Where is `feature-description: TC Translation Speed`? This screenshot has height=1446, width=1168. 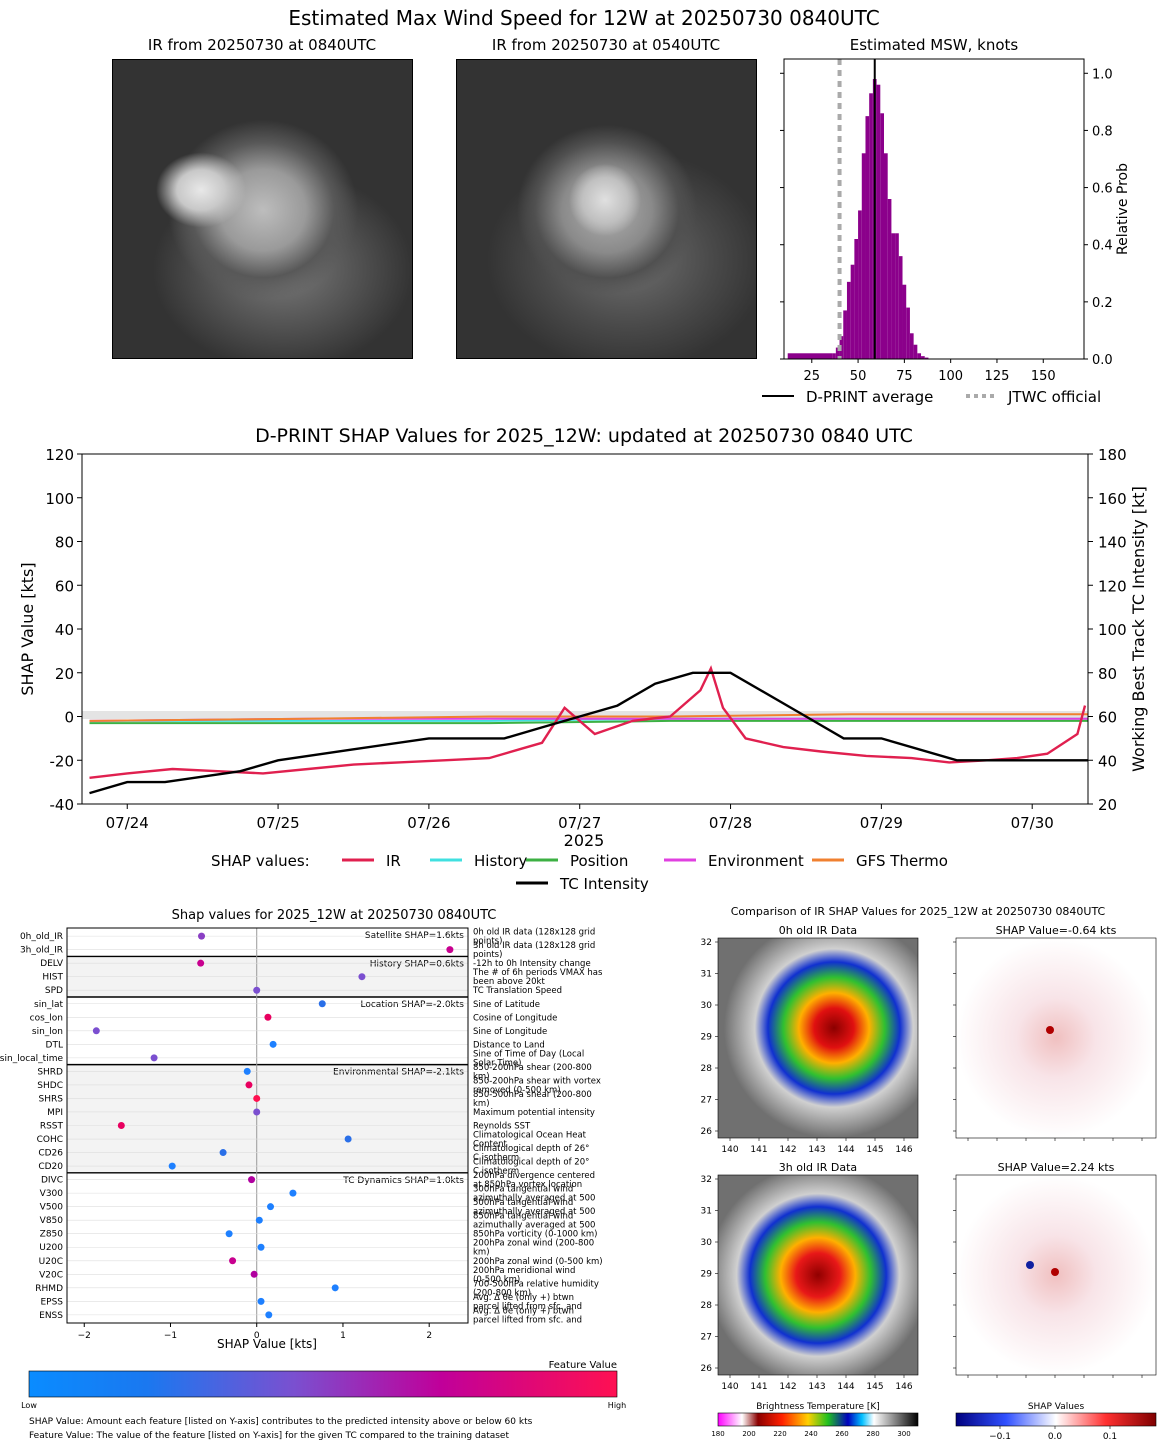
feature-description: TC Translation Speed is located at coordinates (517, 991).